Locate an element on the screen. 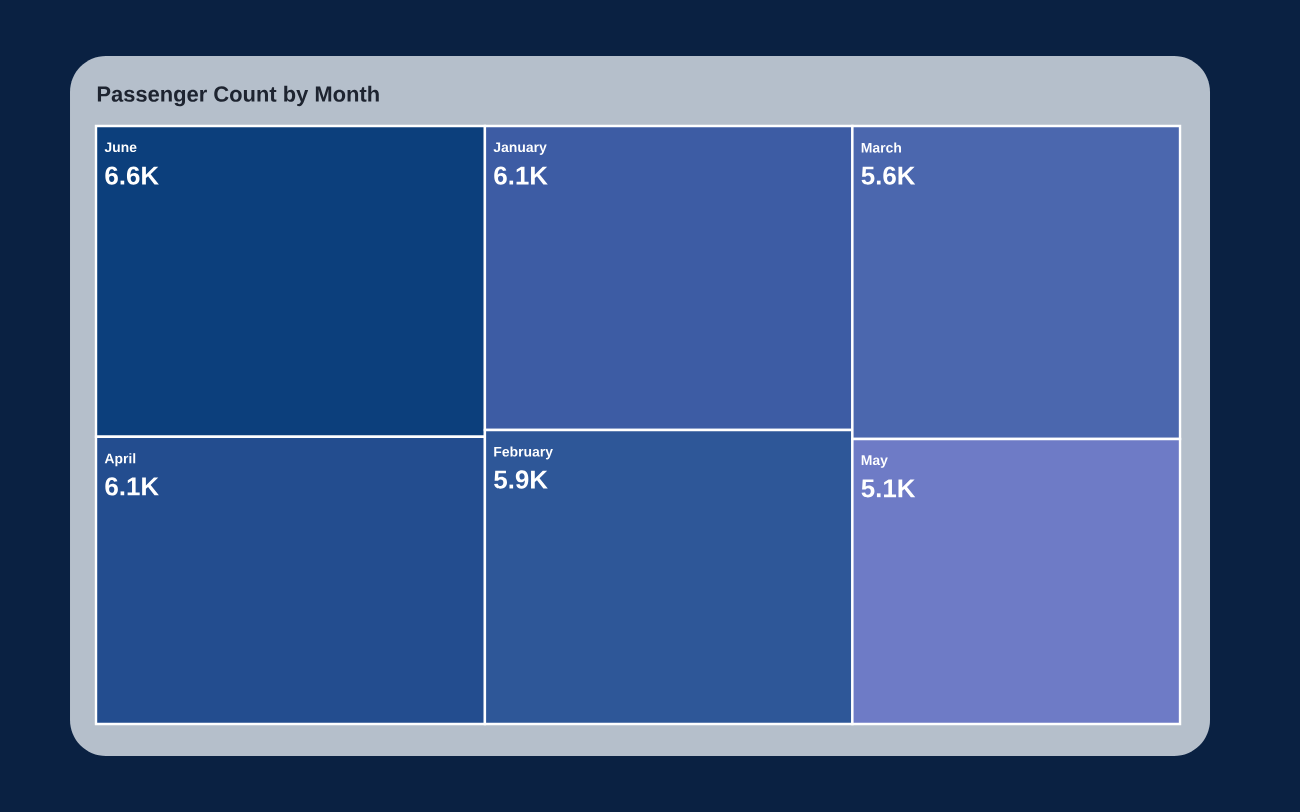  data-label: 5.6K is located at coordinates (888, 175).